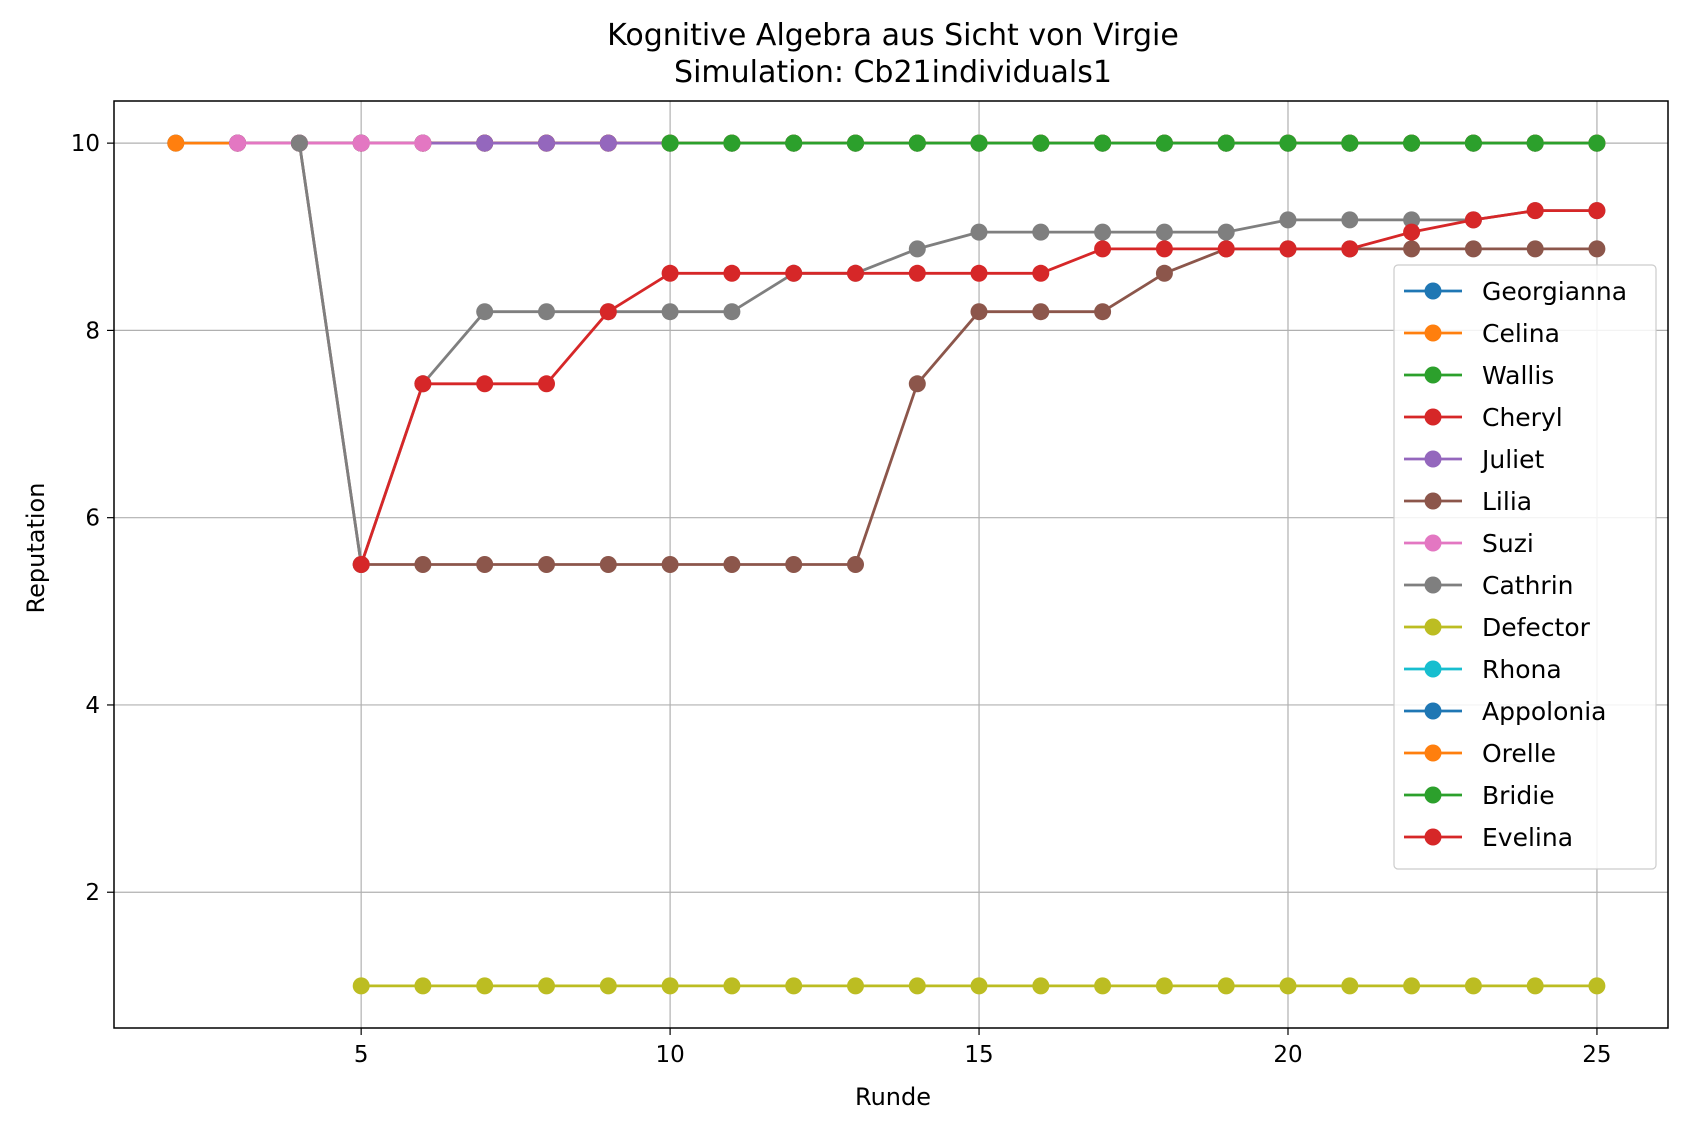  I want to click on data-point-juliet, so click(546, 143).